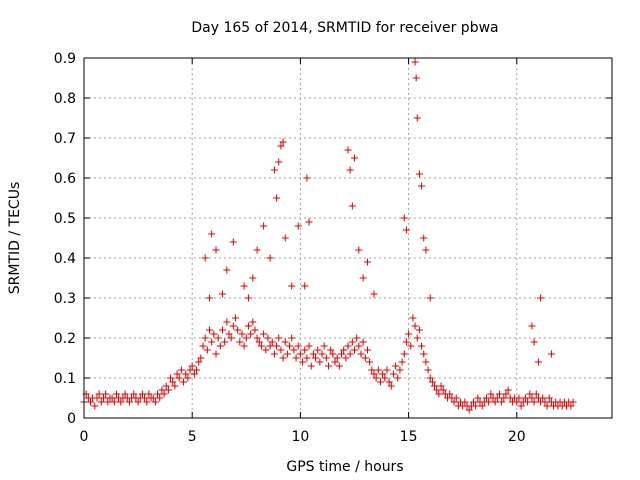 The width and height of the screenshot is (640, 480). Describe the element at coordinates (300, 437) in the screenshot. I see `x-tick-label: 10` at that location.